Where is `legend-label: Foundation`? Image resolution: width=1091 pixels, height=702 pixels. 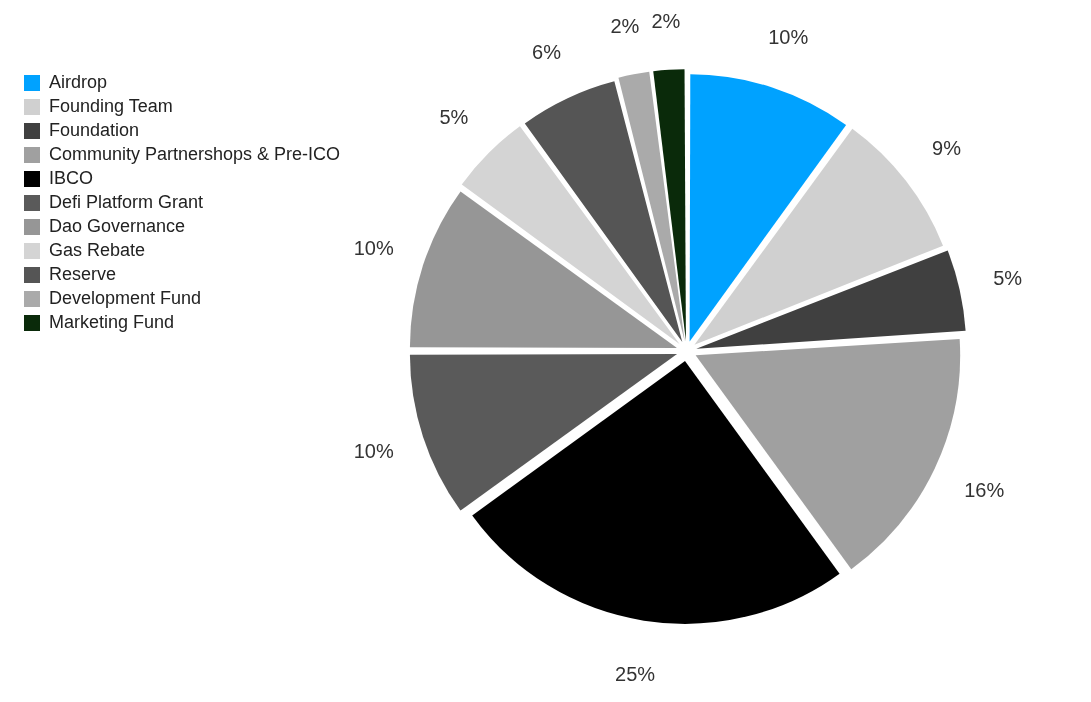 legend-label: Foundation is located at coordinates (94, 129).